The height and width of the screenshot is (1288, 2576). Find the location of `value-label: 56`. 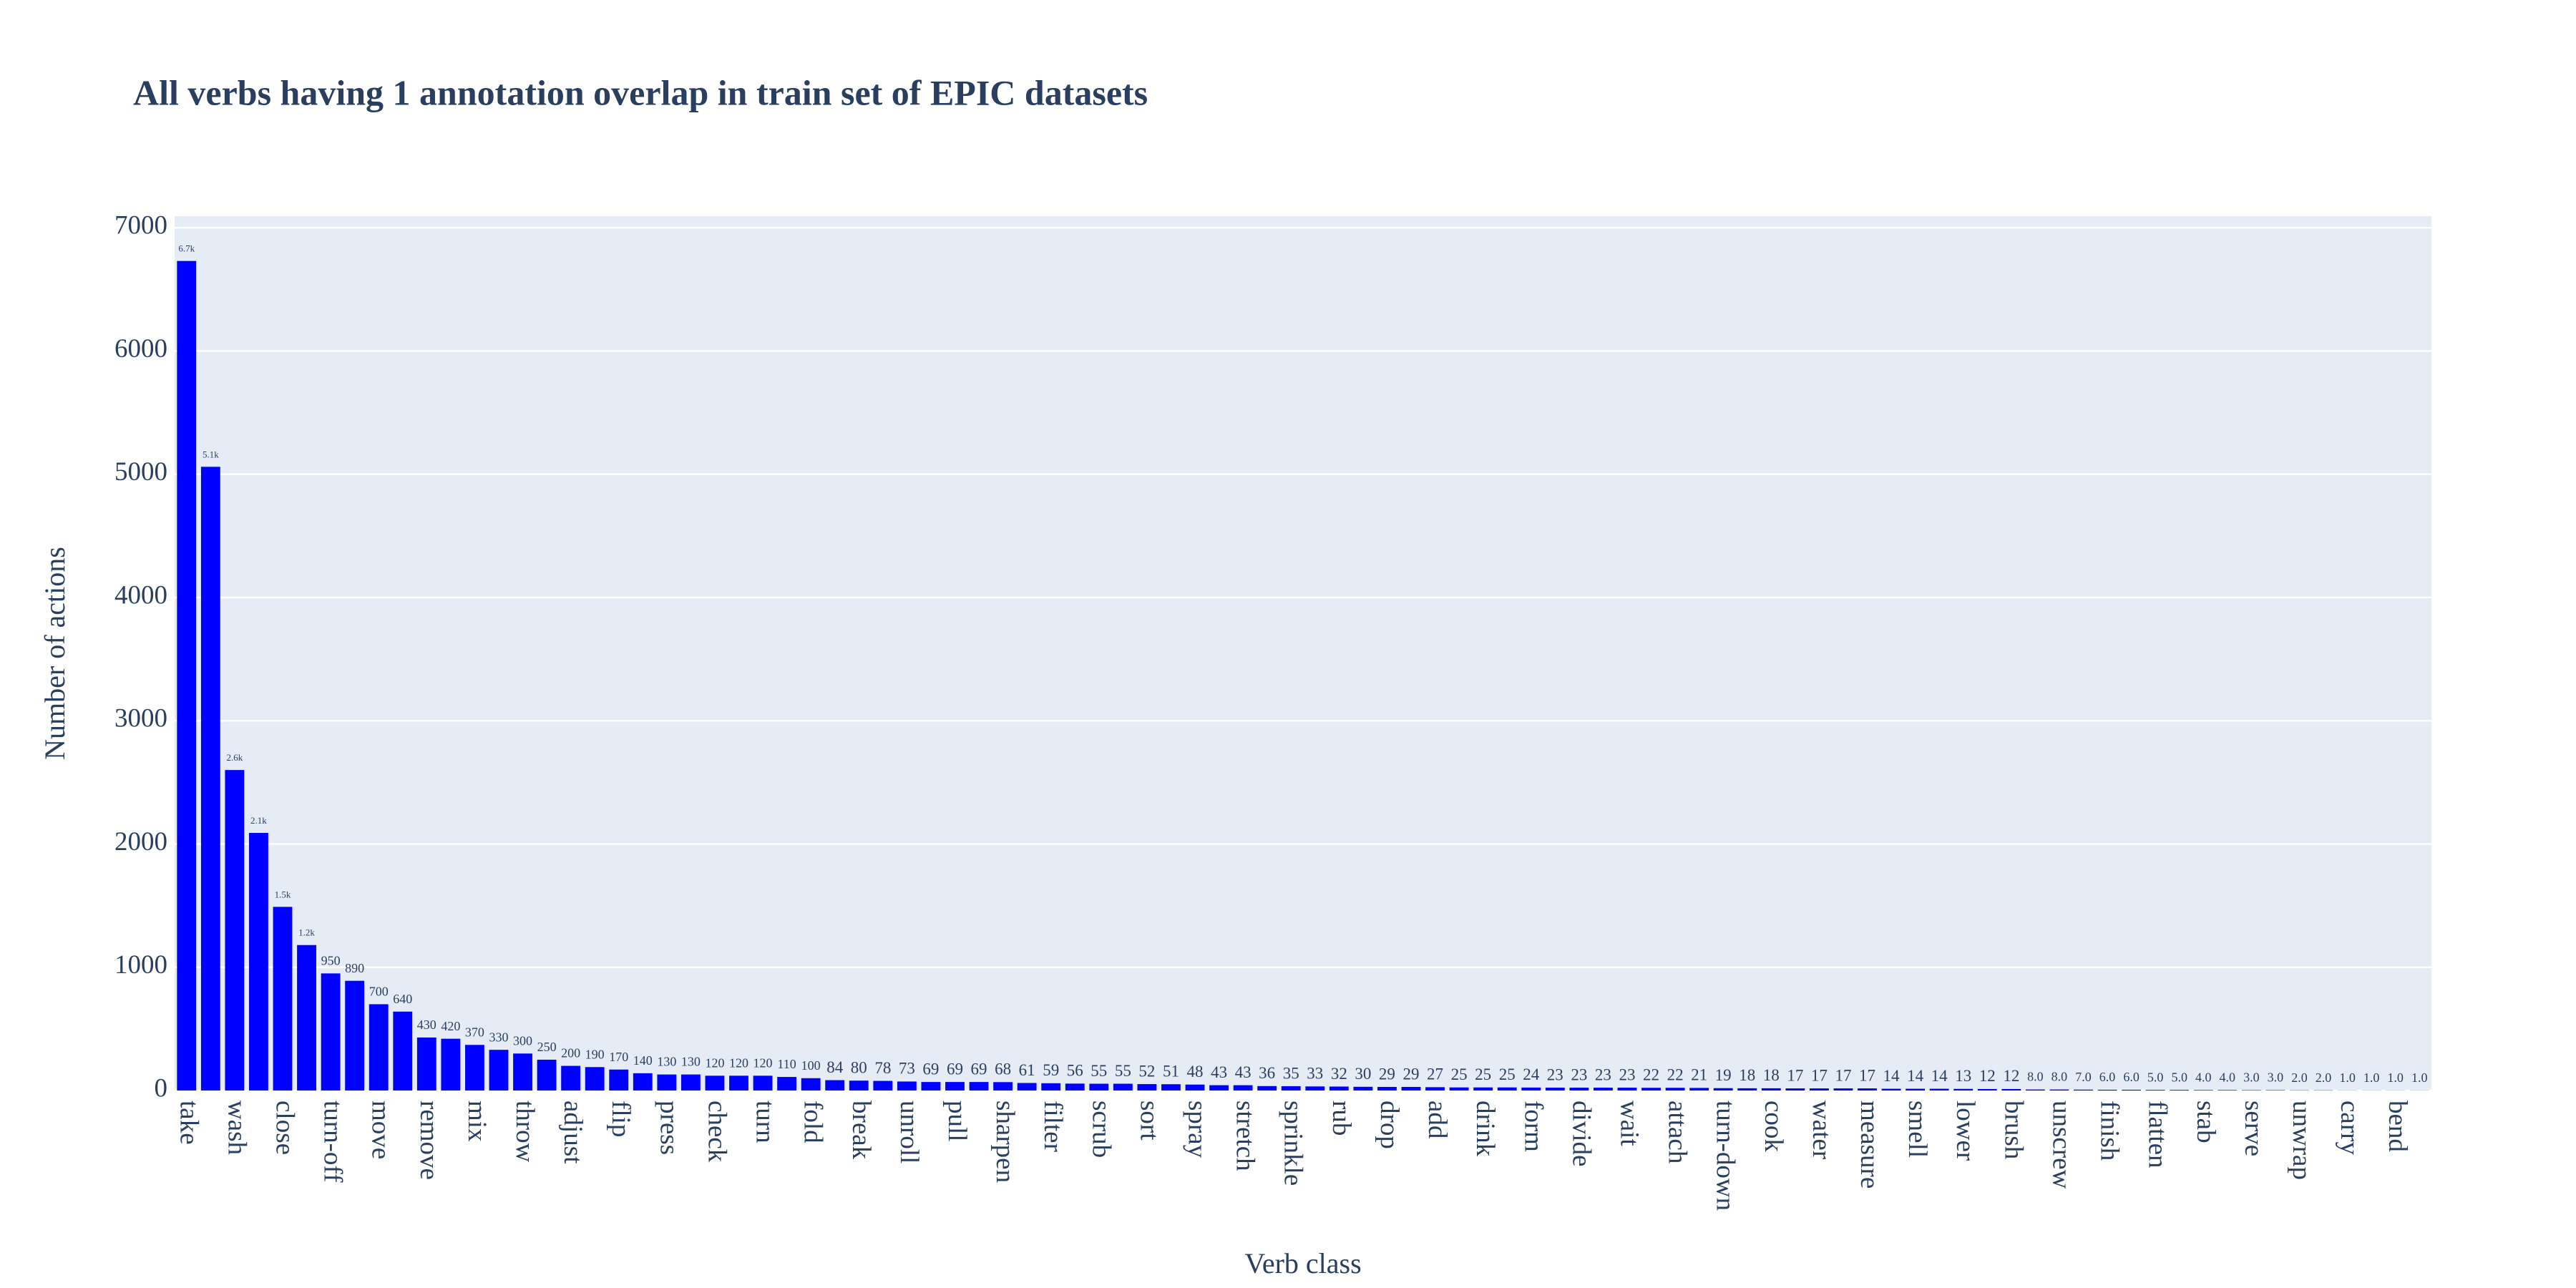

value-label: 56 is located at coordinates (1075, 1071).